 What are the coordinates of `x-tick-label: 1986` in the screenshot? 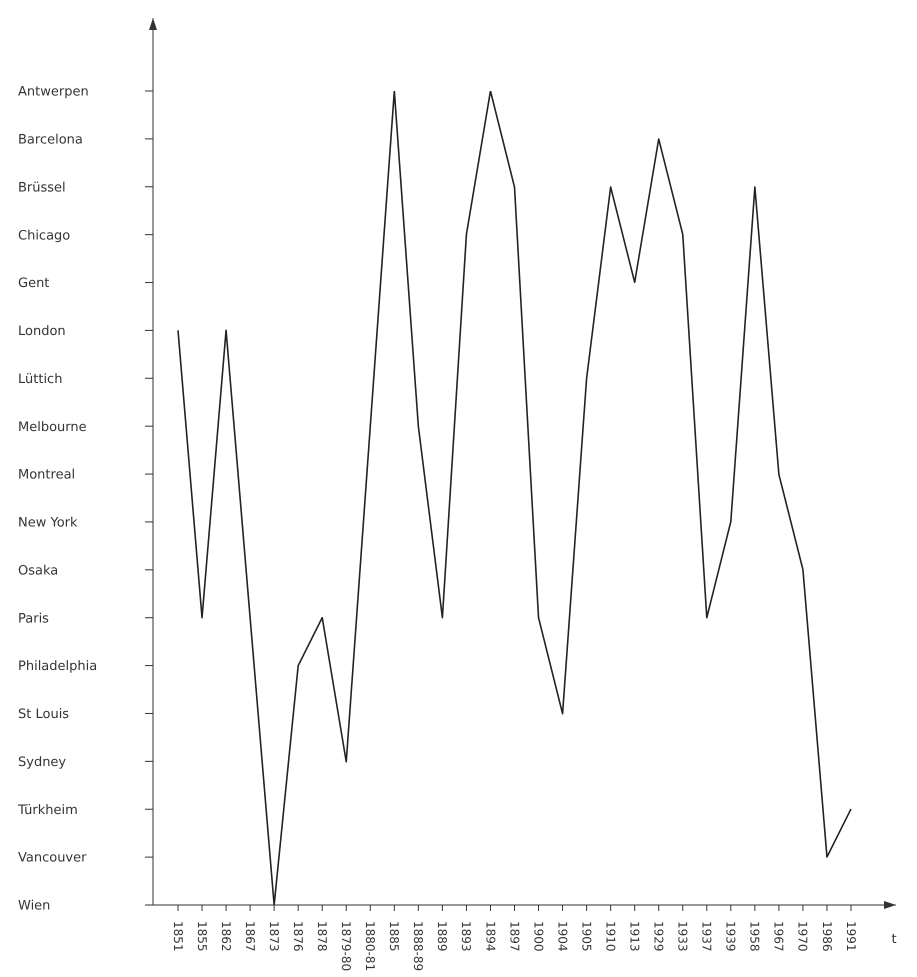 It's located at (827, 936).